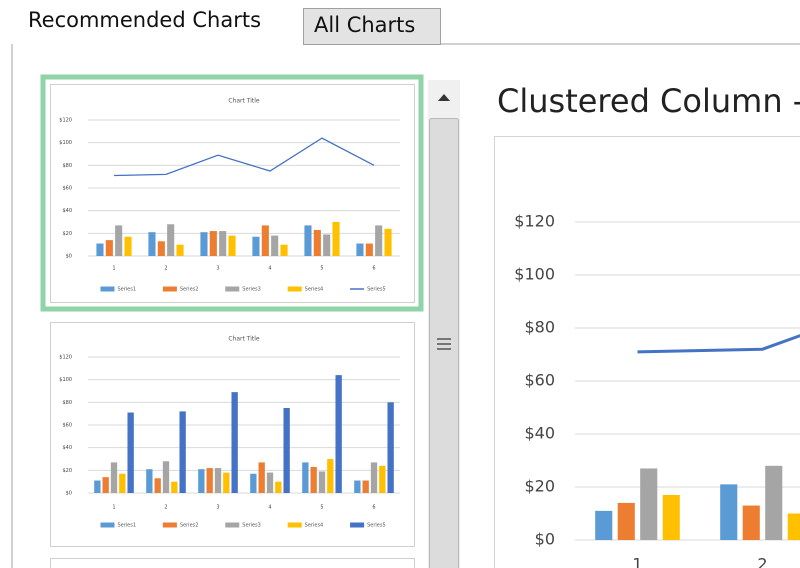  Describe the element at coordinates (144, 20) in the screenshot. I see `tab-recommended: Recommended Charts` at that location.